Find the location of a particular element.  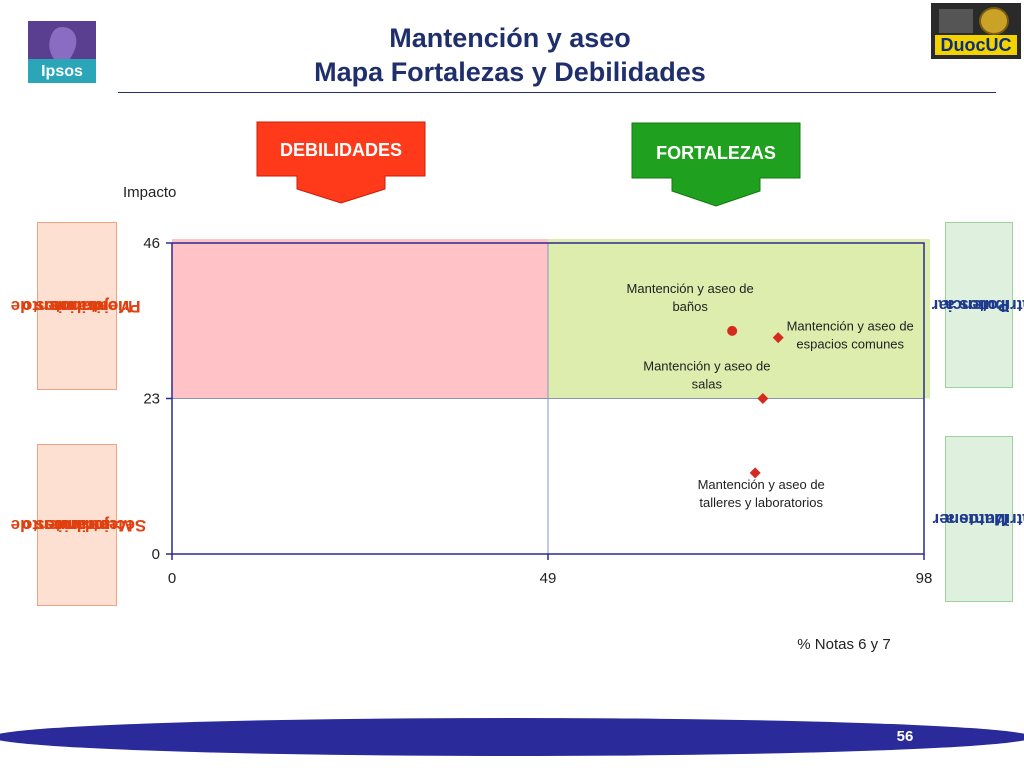

data-label: baños is located at coordinates (690, 306).